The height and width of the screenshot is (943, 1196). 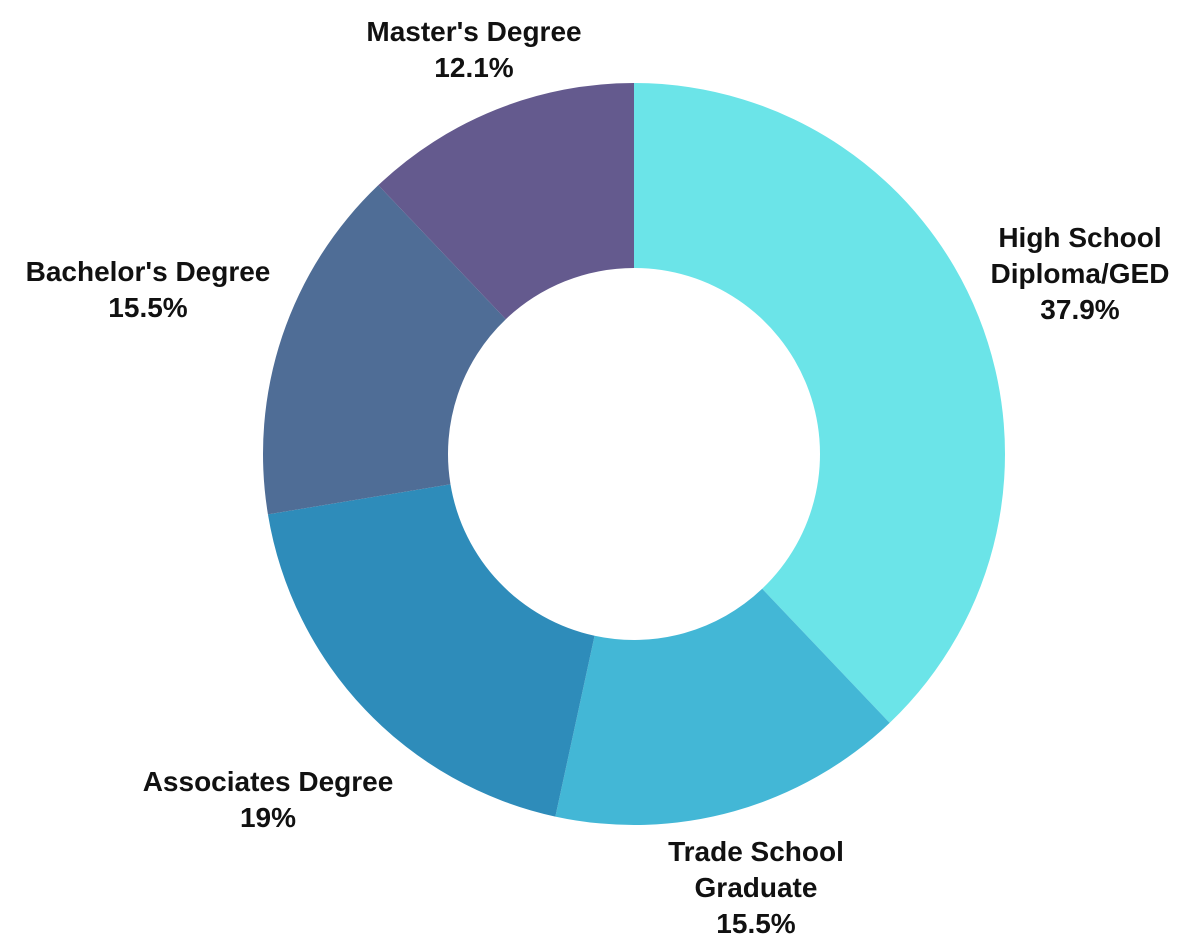 What do you see at coordinates (474, 31) in the screenshot?
I see `category-label: Master's Degree` at bounding box center [474, 31].